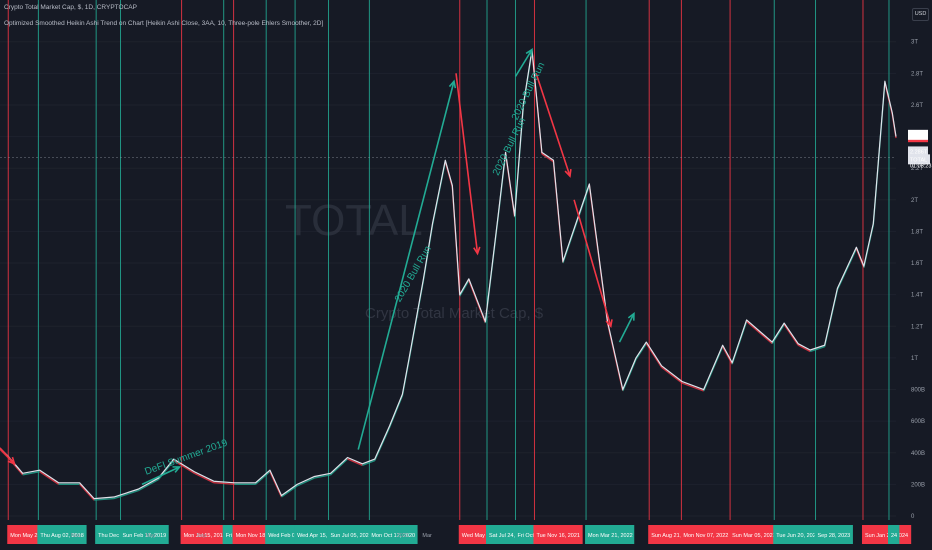 The image size is (932, 550). I want to click on signal-label: Mon Mar 21, 2022, so click(610, 536).